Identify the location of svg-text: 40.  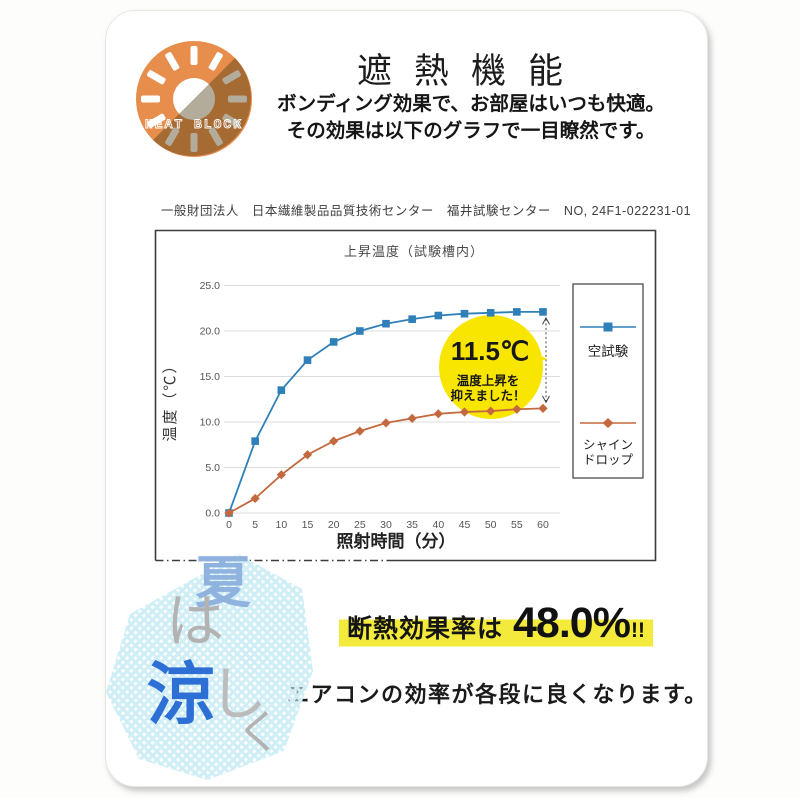
(438, 525).